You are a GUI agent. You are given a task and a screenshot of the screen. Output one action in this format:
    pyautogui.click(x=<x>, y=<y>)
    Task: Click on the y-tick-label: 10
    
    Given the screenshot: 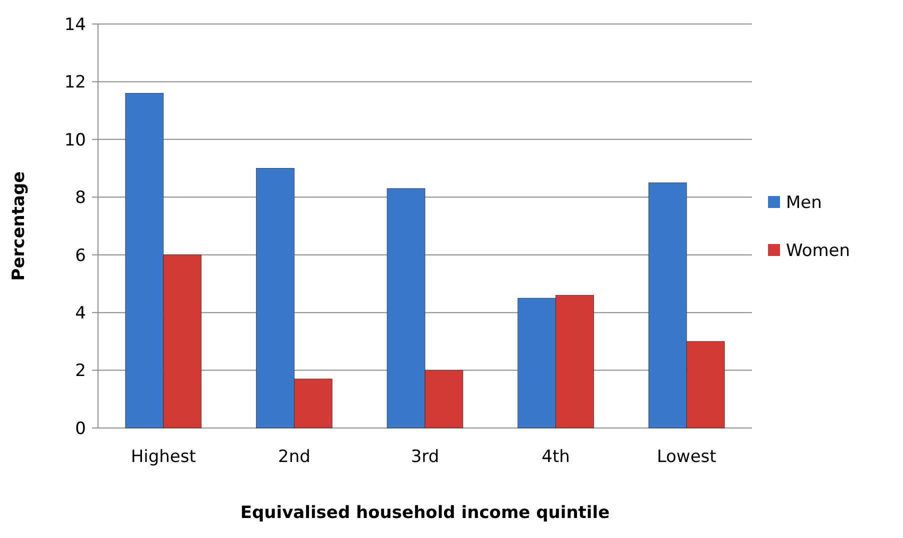 What is the action you would take?
    pyautogui.click(x=75, y=140)
    